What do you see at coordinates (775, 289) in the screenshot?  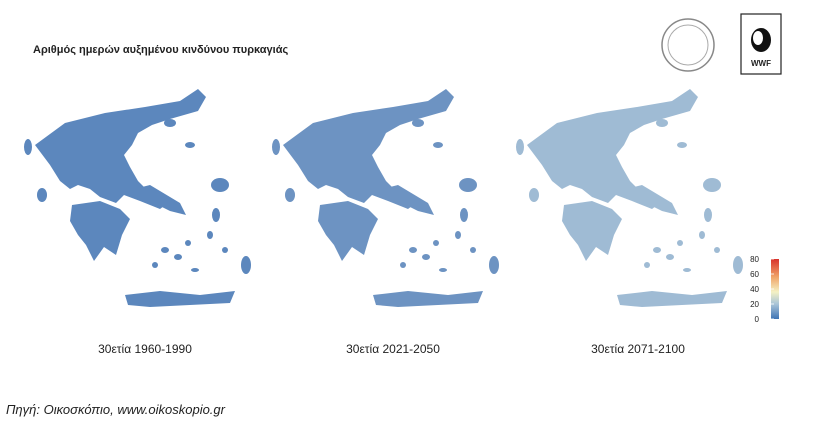 I see `colorbar` at bounding box center [775, 289].